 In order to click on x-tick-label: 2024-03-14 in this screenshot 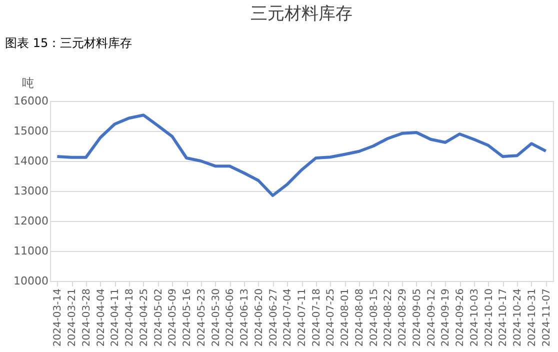, I will do `click(58, 317)`.